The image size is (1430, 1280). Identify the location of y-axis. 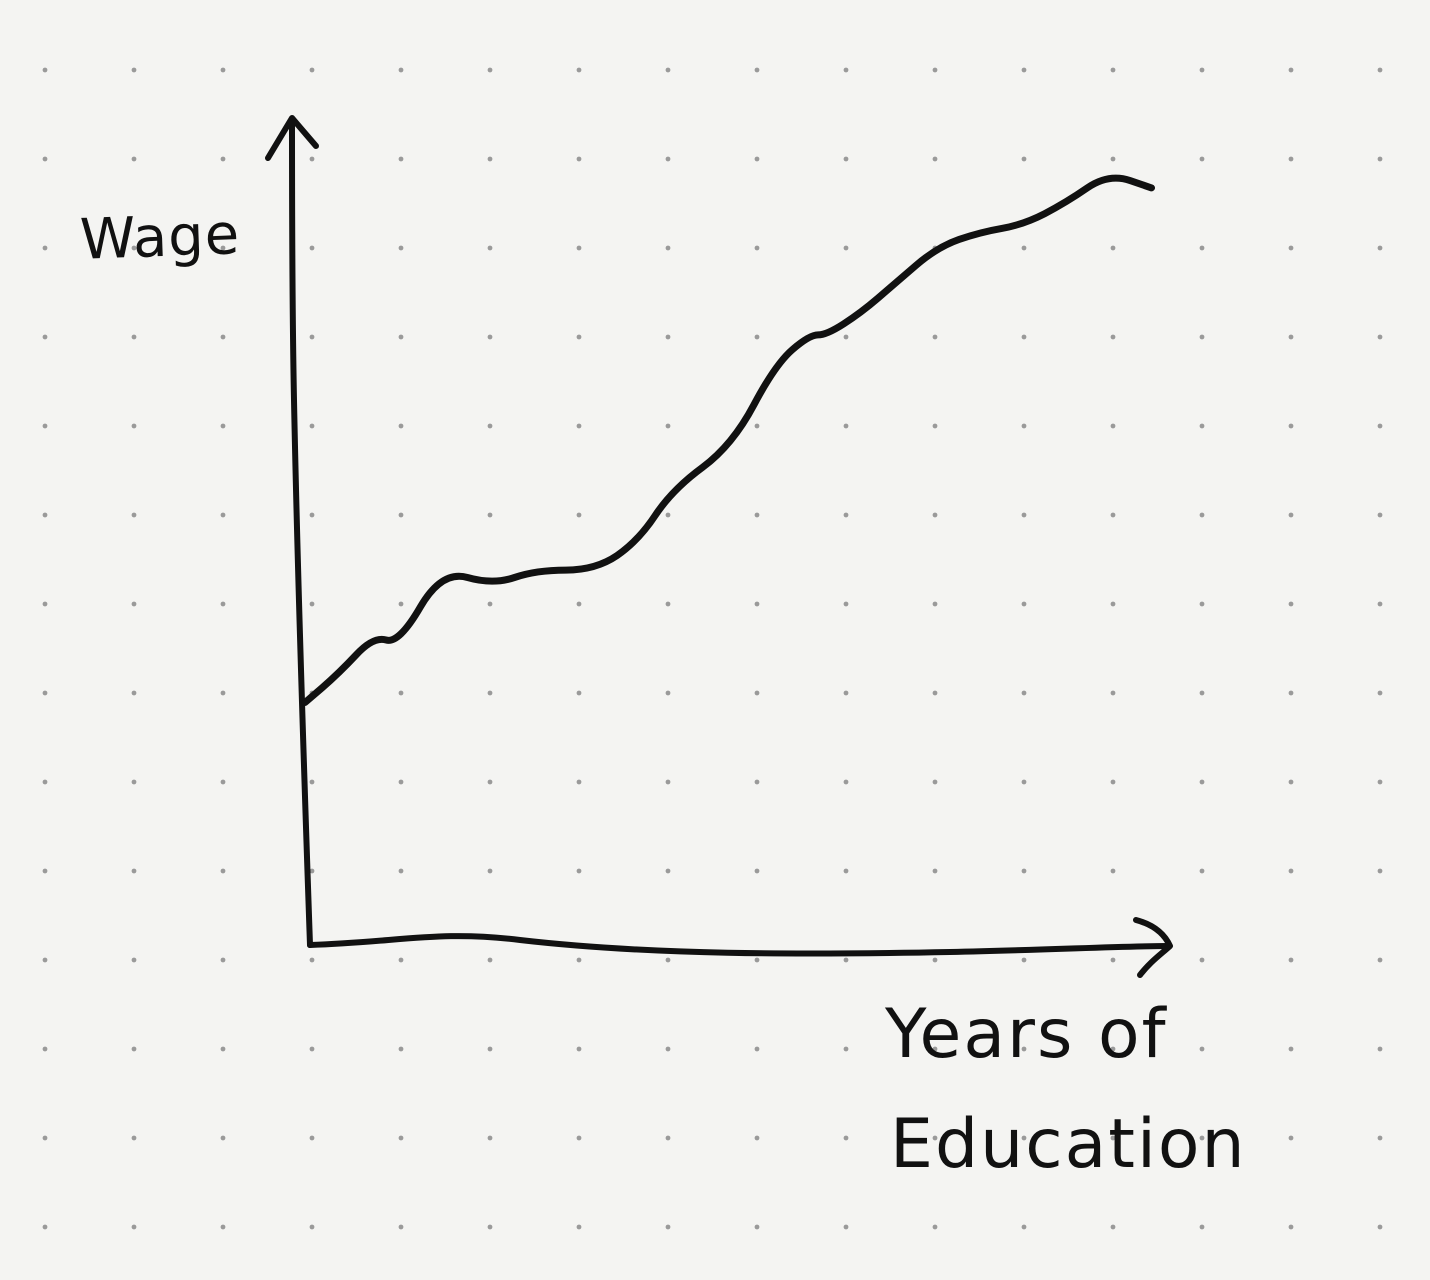
(301, 532).